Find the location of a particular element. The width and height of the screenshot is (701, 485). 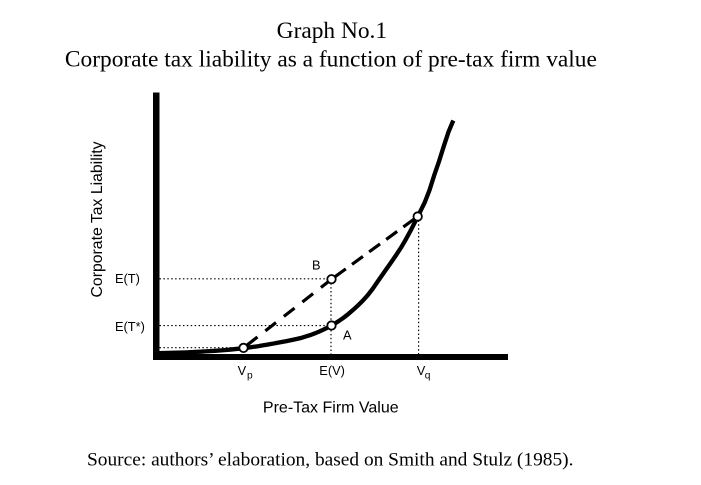

svg-text: q is located at coordinates (428, 376).